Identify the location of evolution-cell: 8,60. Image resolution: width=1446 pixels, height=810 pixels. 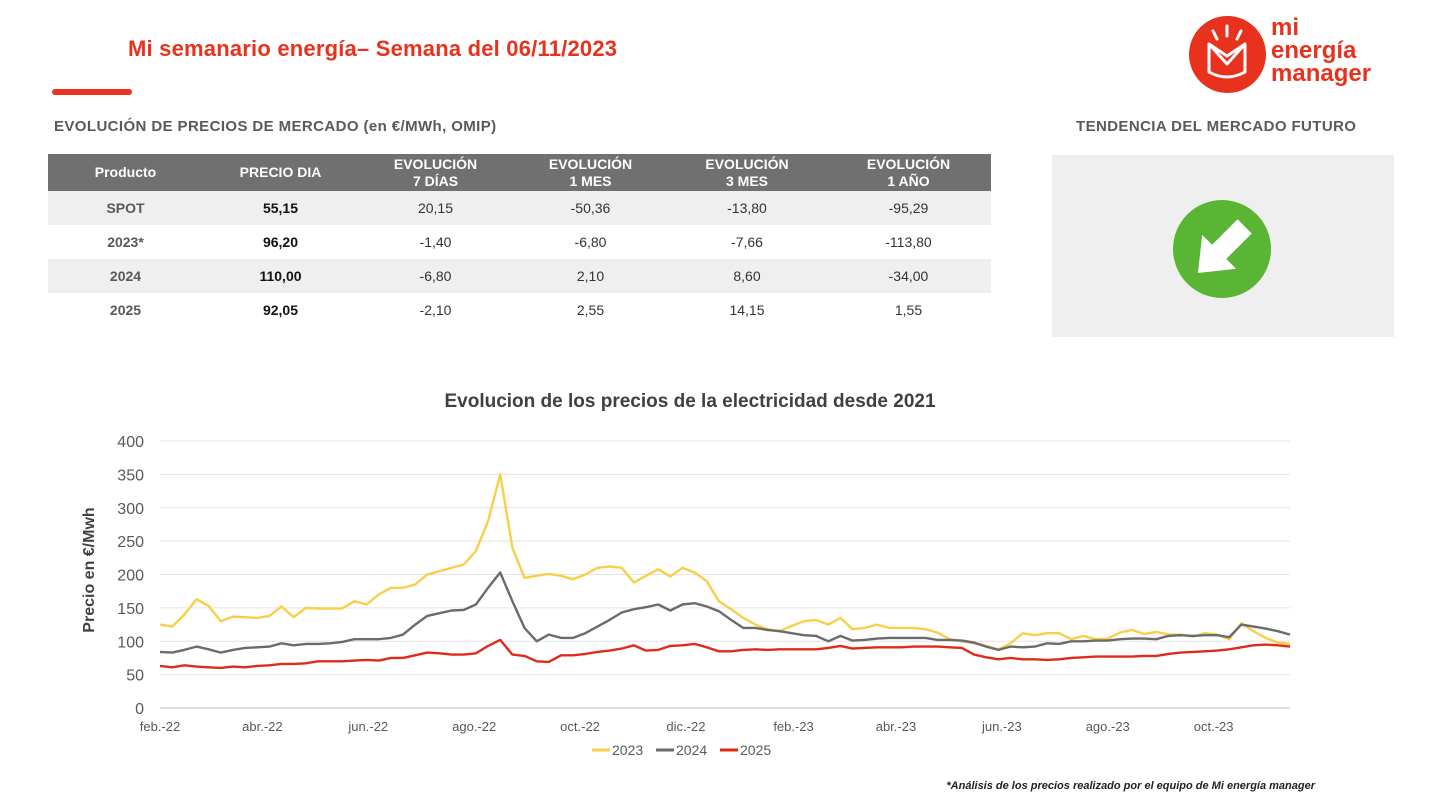
(747, 276).